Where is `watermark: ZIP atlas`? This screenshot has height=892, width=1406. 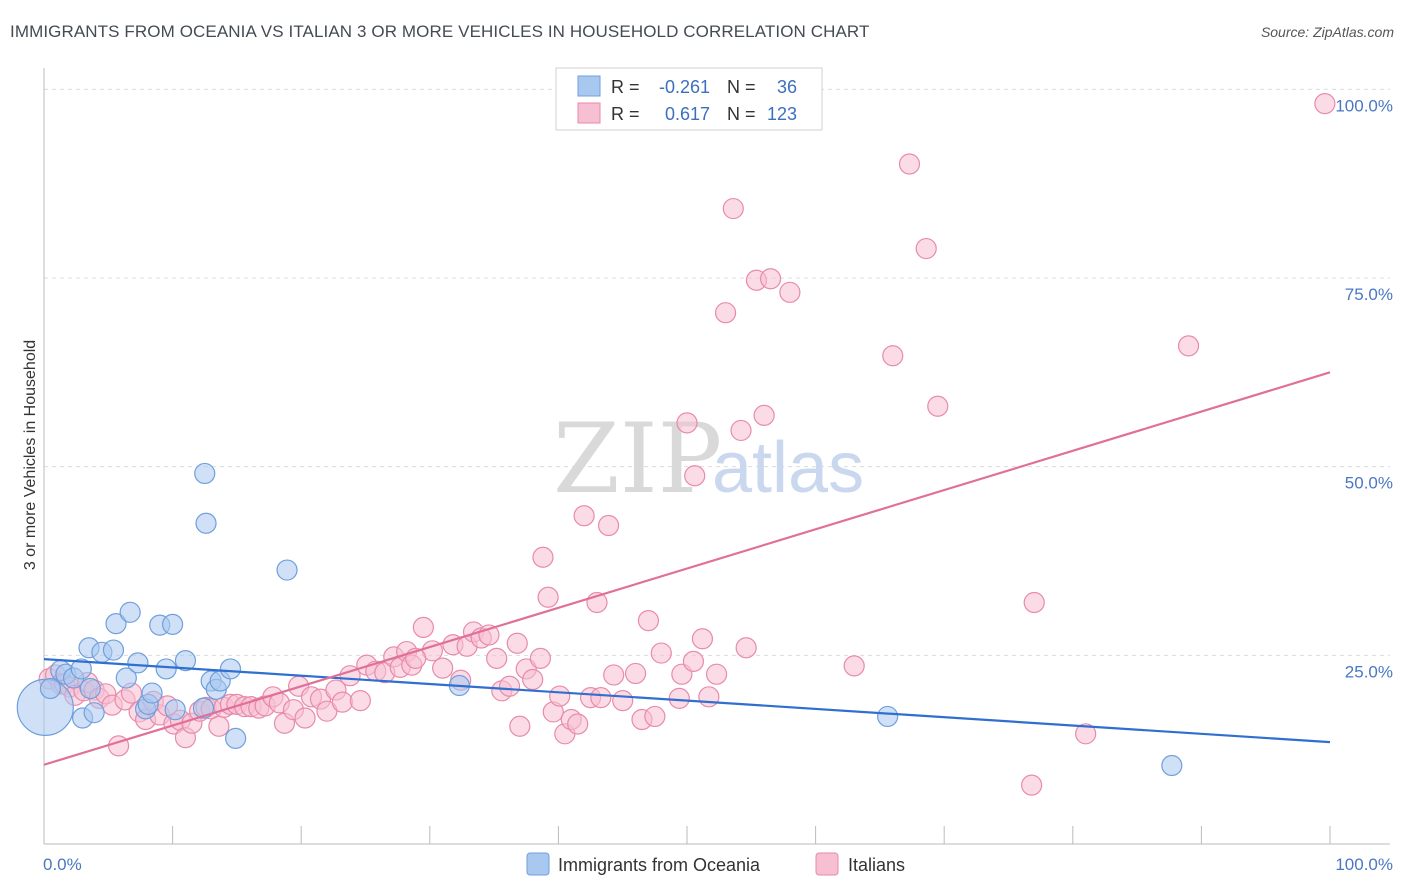
watermark: ZIP atlas is located at coordinates (708, 459).